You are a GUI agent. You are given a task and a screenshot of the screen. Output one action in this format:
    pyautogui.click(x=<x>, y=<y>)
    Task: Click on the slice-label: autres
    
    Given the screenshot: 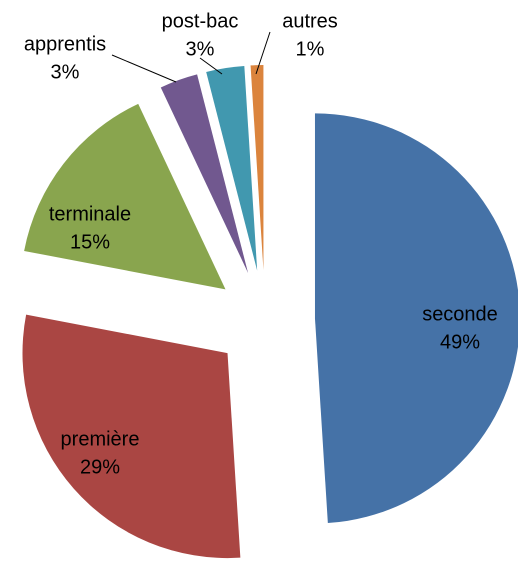 What is the action you would take?
    pyautogui.click(x=310, y=21)
    